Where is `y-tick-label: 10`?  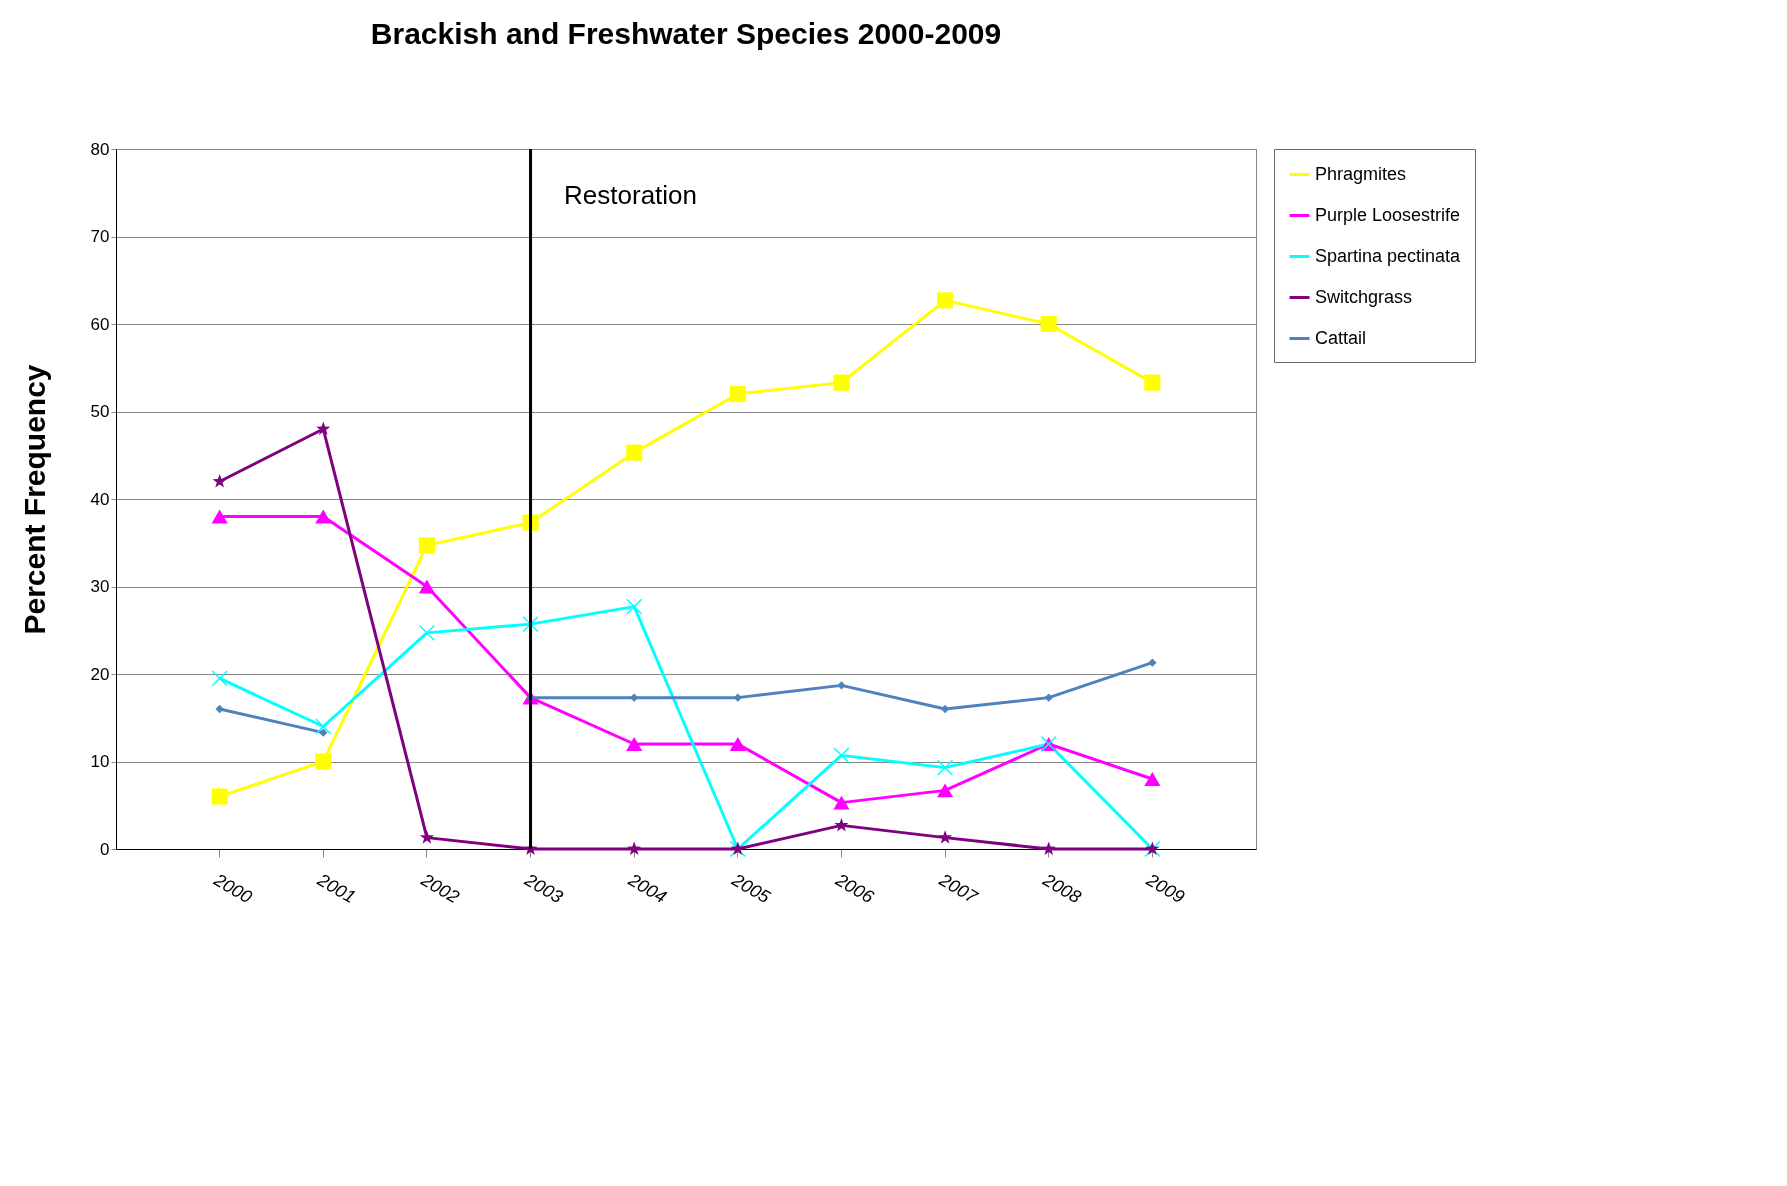 y-tick-label: 10 is located at coordinates (100, 761).